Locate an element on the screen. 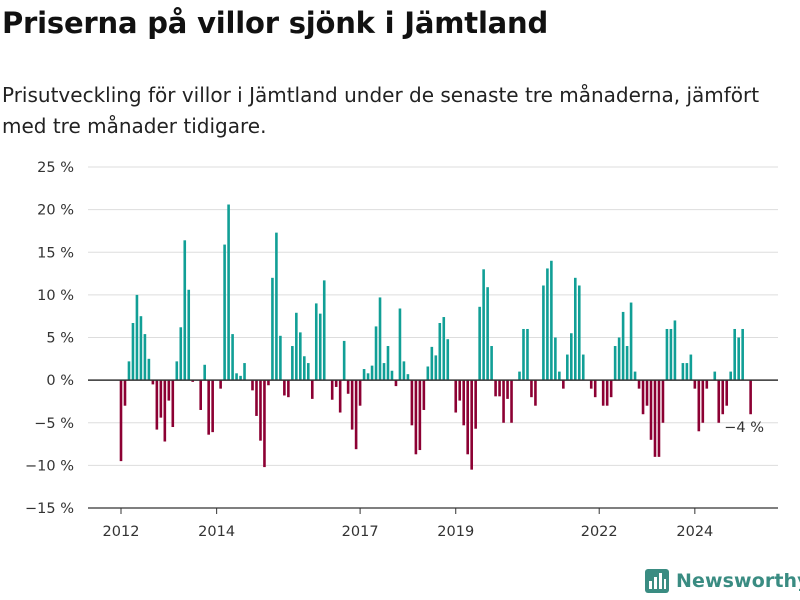 Image resolution: width=800 pixels, height=600 pixels. x-tick-label: 2022 is located at coordinates (599, 532).